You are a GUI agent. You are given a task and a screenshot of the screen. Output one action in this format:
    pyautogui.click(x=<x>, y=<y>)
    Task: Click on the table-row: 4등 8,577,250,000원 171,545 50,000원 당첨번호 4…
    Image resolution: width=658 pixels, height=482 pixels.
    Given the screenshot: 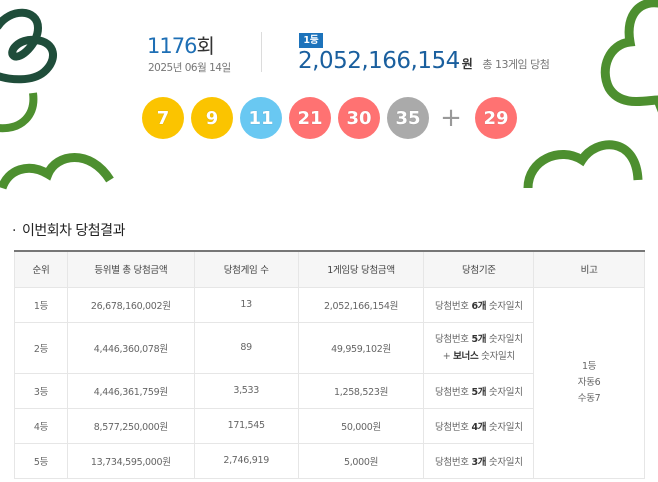 What is the action you would take?
    pyautogui.click(x=329, y=425)
    